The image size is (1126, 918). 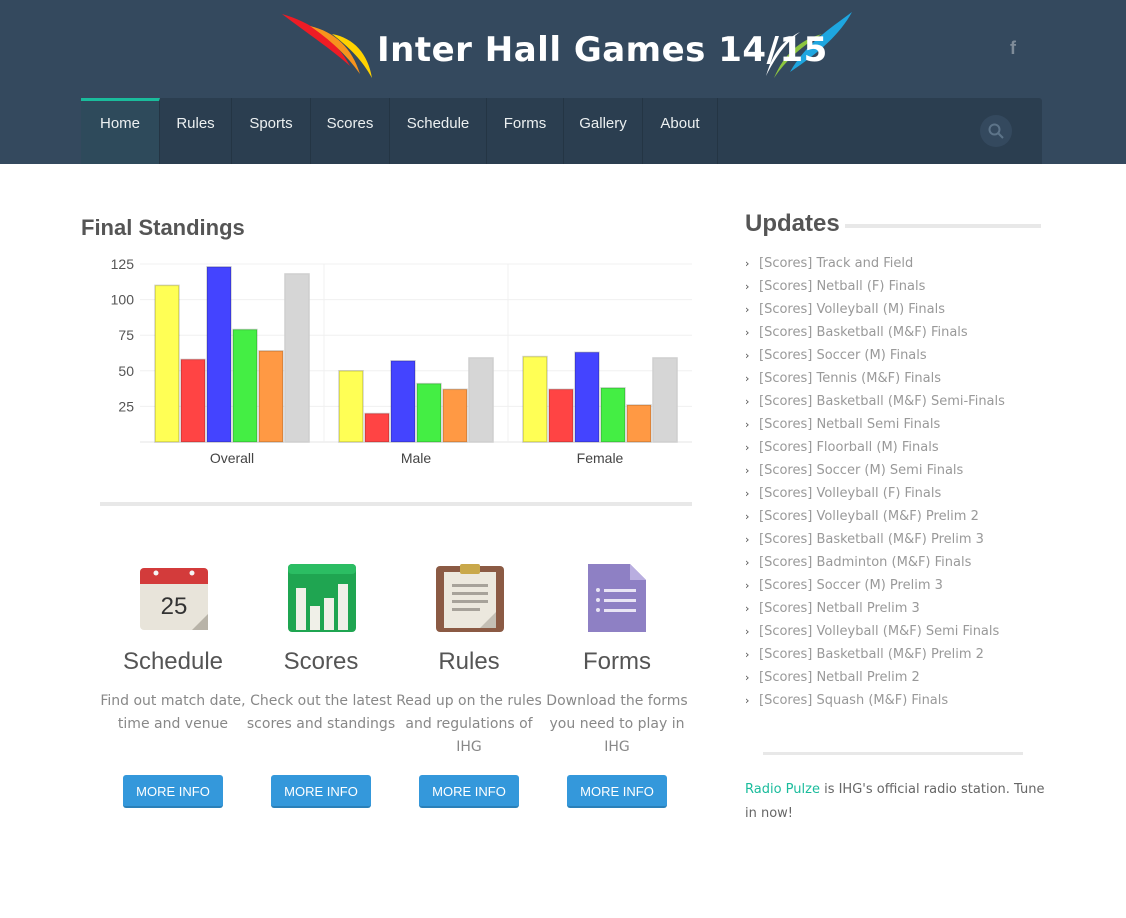 I want to click on nav-about: About, so click(x=680, y=131).